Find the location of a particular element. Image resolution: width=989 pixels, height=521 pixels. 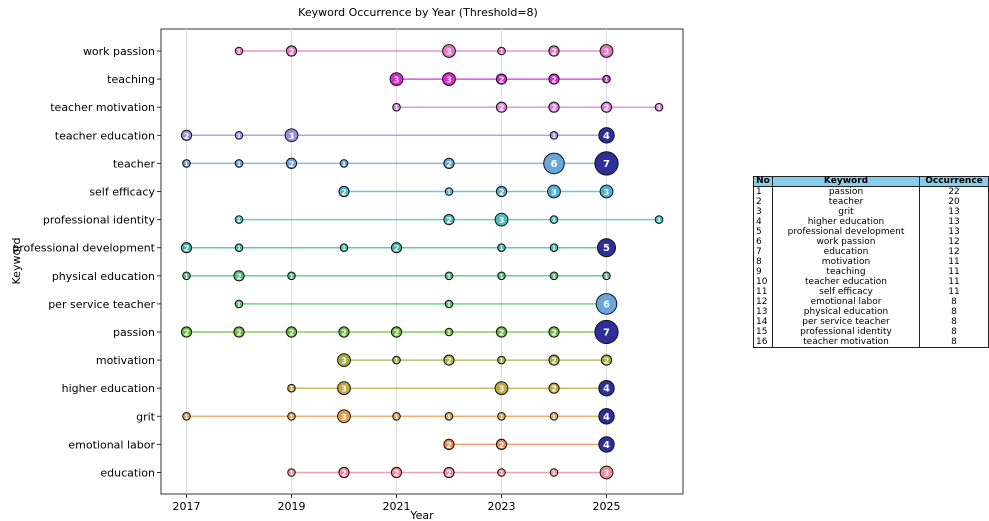

y-tick-label: teacher motivation is located at coordinates (102, 107).